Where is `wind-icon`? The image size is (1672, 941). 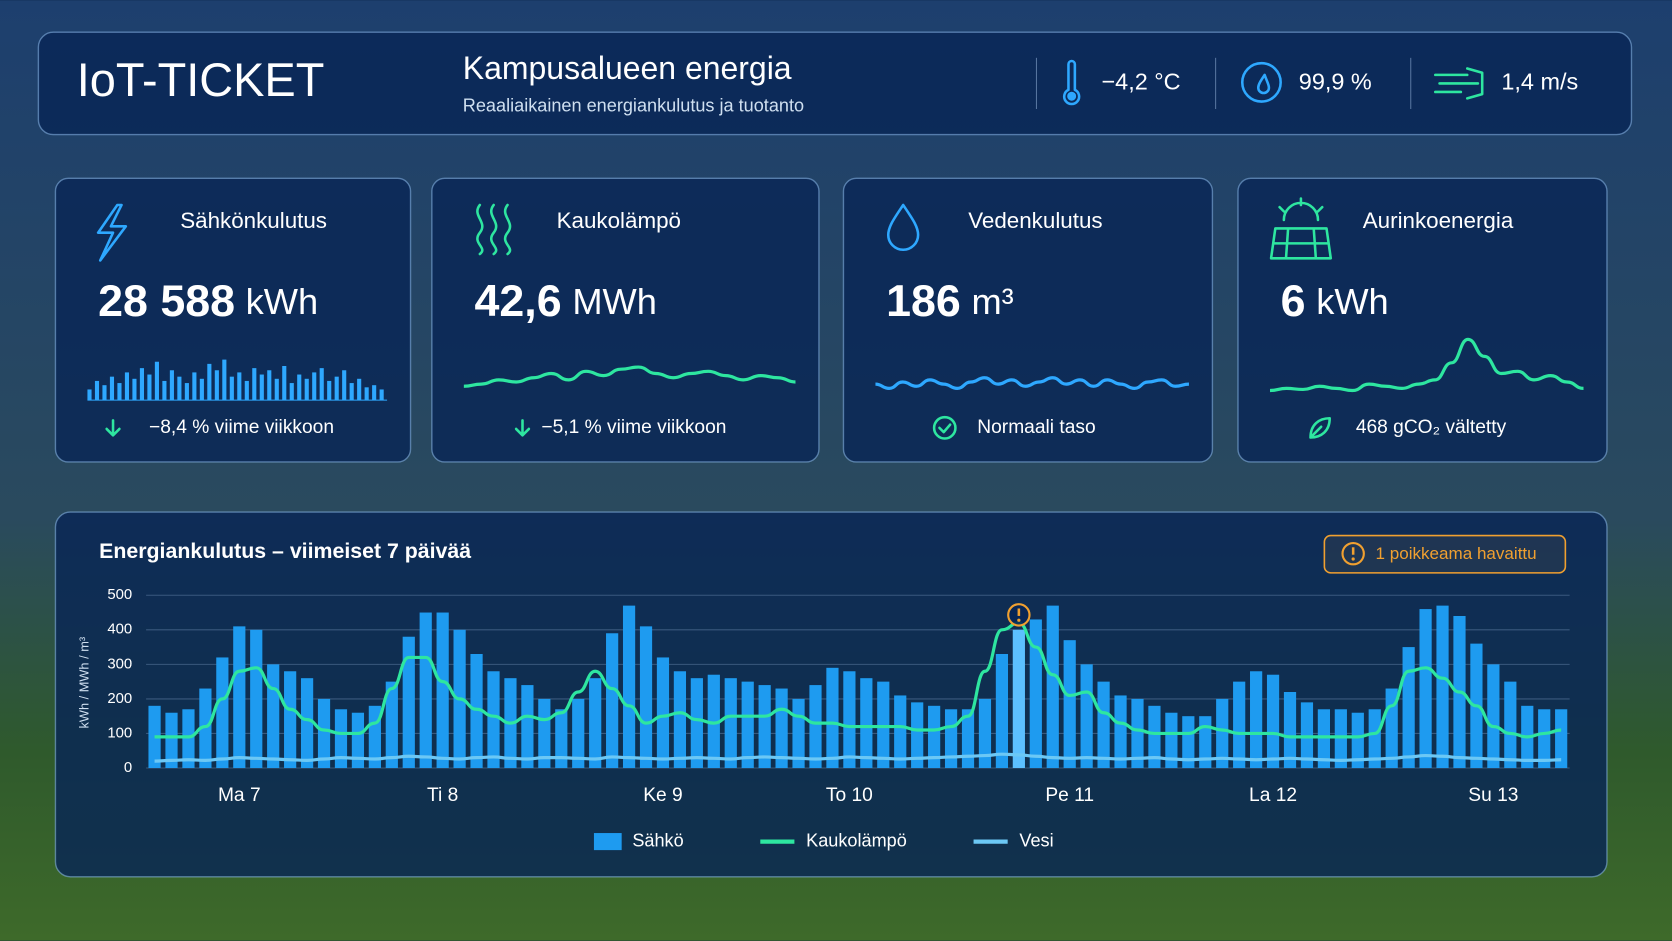
wind-icon is located at coordinates (1458, 83).